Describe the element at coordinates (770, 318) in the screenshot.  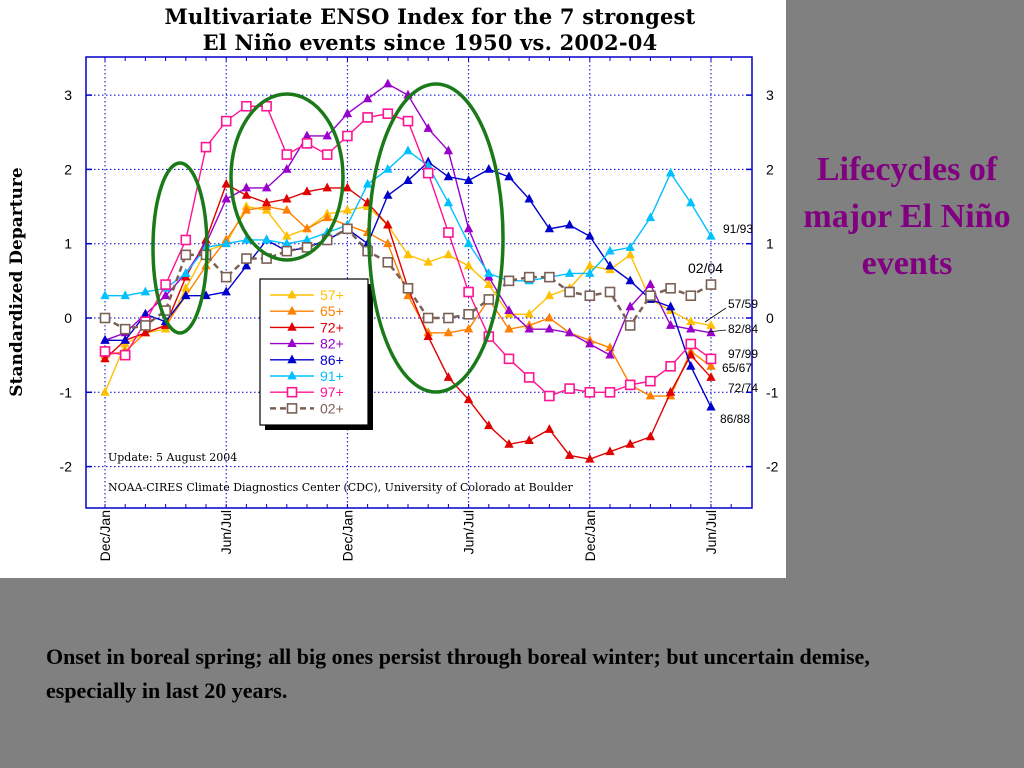
I see `y-tick-label-right: 0` at that location.